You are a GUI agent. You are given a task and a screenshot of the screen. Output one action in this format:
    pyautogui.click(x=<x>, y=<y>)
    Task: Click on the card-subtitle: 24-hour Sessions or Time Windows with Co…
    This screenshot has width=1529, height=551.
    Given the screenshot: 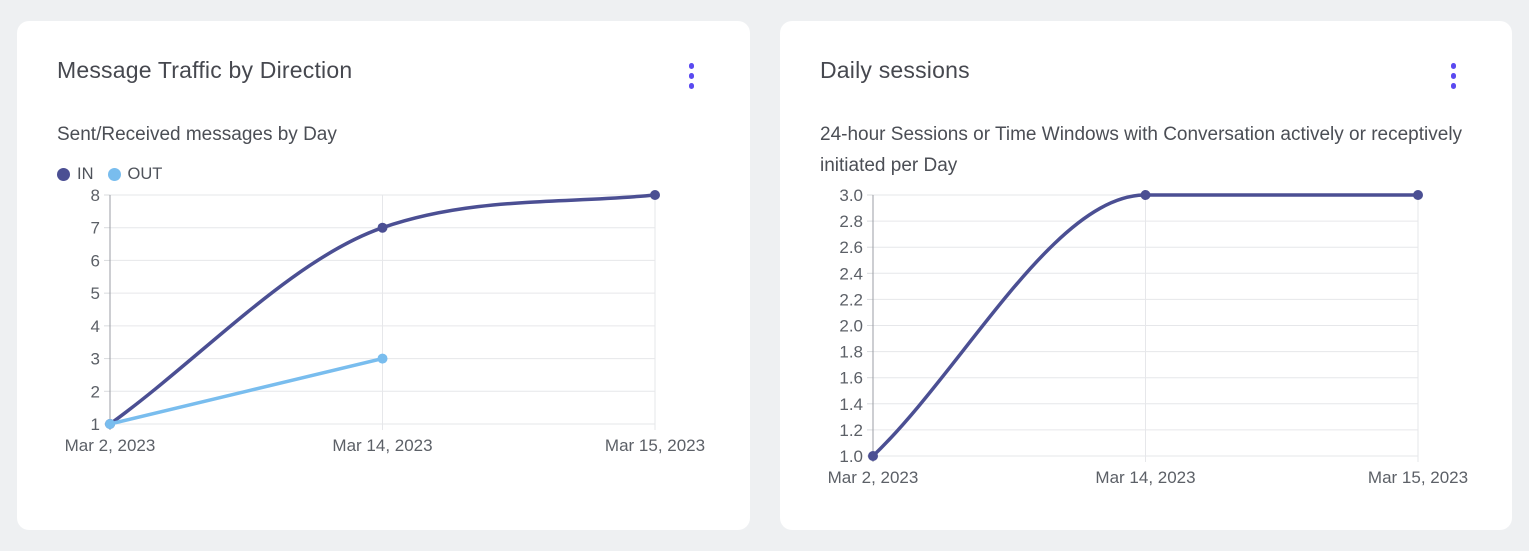 What is the action you would take?
    pyautogui.click(x=1141, y=149)
    